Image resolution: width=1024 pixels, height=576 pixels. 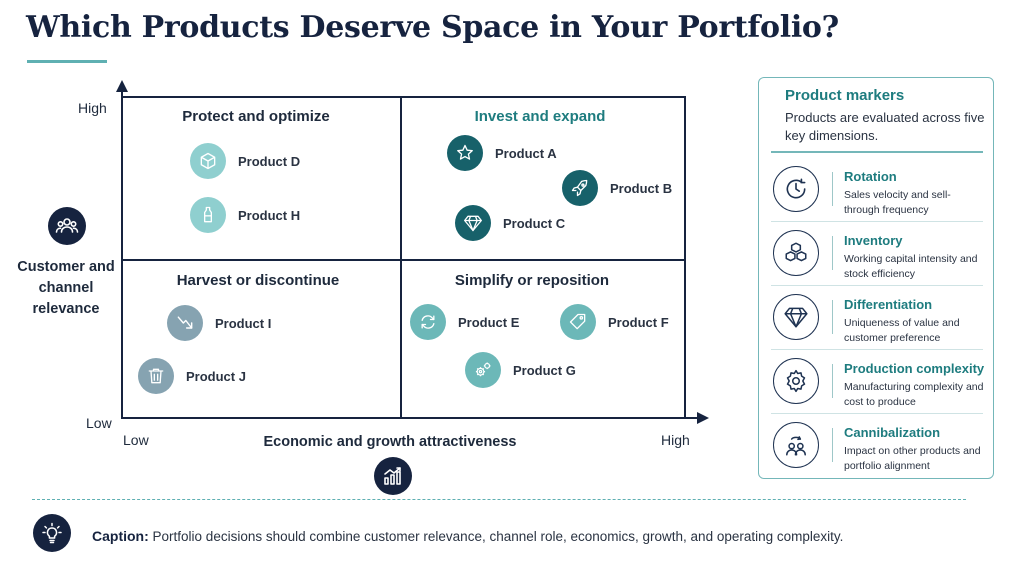 I want to click on y-axis-high-label: High, so click(x=92, y=108).